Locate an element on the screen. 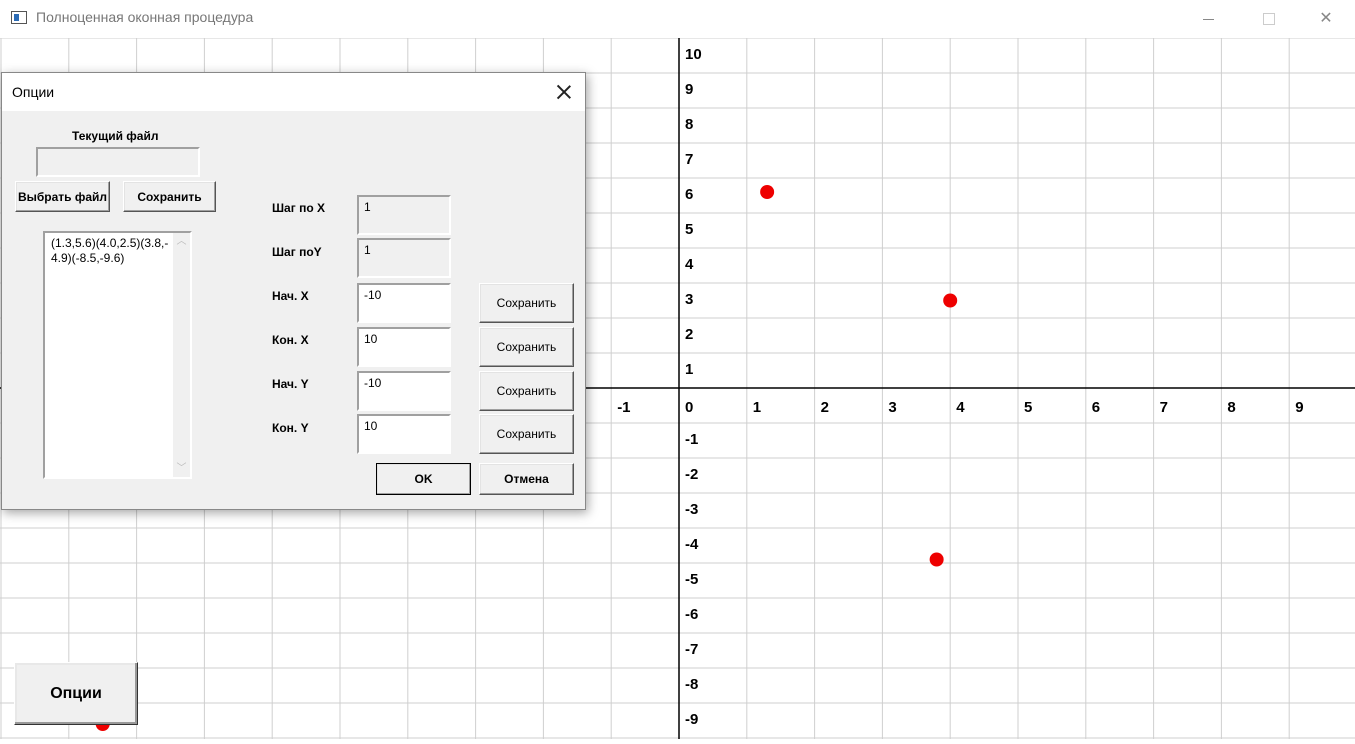  y-tick-label: -9 is located at coordinates (691, 719).